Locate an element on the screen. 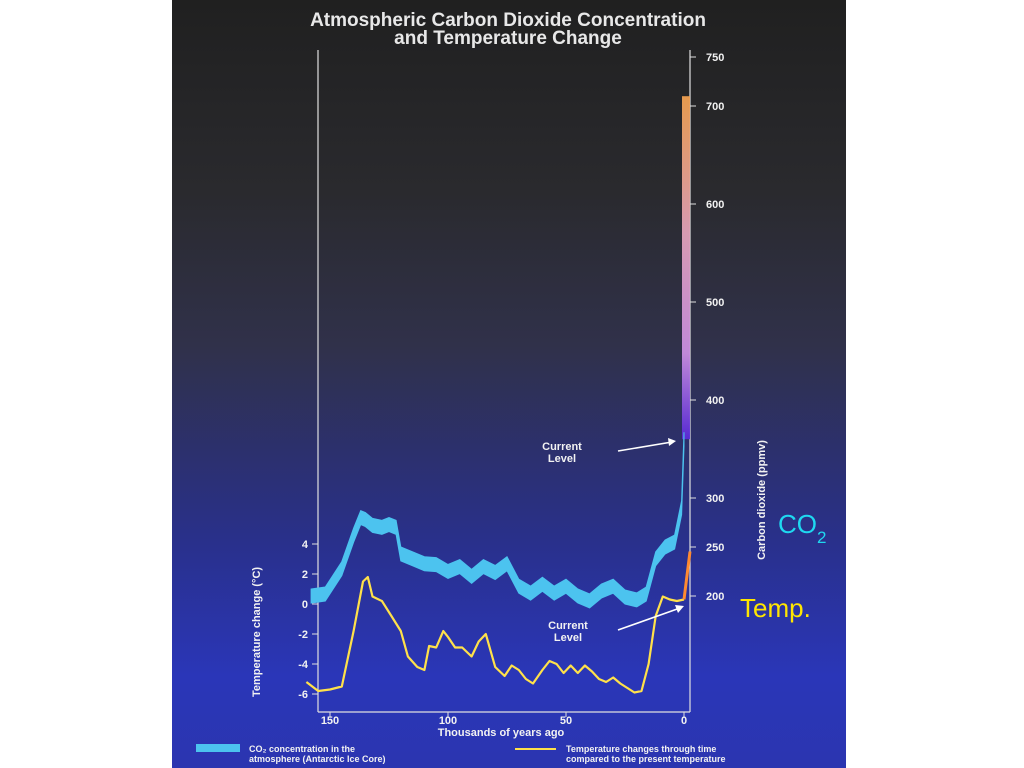 The width and height of the screenshot is (1024, 768). y-left-tick-label-4: 4 is located at coordinates (305, 545).